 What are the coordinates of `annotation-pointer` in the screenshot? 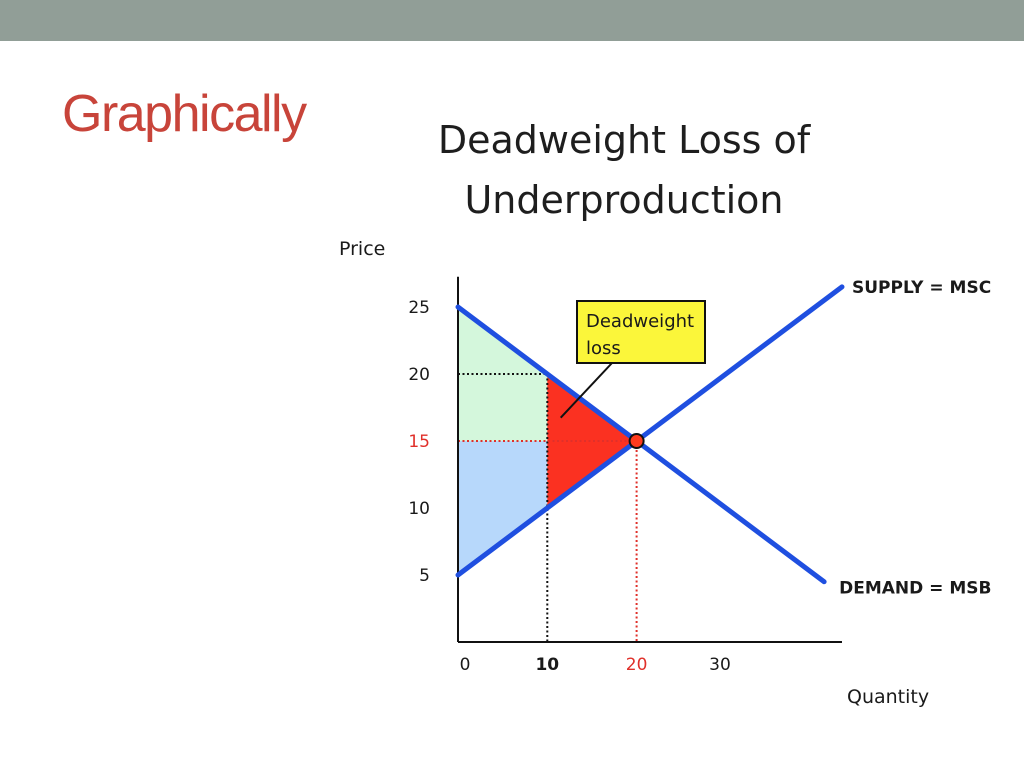 It's located at (586, 390).